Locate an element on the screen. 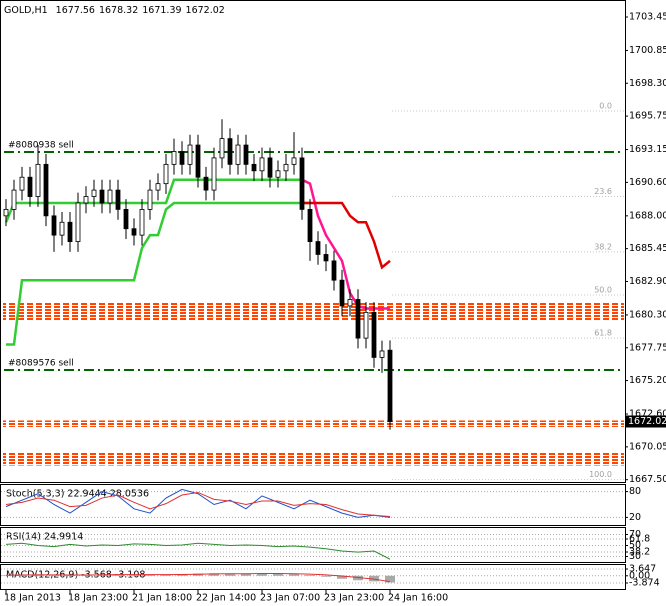 Image resolution: width=666 pixels, height=606 pixels. y-tick-label: 1690.60 is located at coordinates (647, 182).